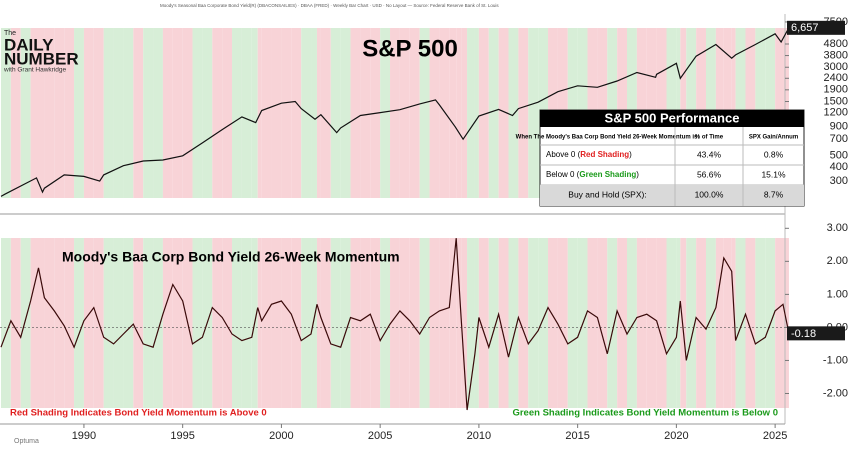 The width and height of the screenshot is (860, 451). I want to click on y-tick-label: 3000, so click(836, 67).